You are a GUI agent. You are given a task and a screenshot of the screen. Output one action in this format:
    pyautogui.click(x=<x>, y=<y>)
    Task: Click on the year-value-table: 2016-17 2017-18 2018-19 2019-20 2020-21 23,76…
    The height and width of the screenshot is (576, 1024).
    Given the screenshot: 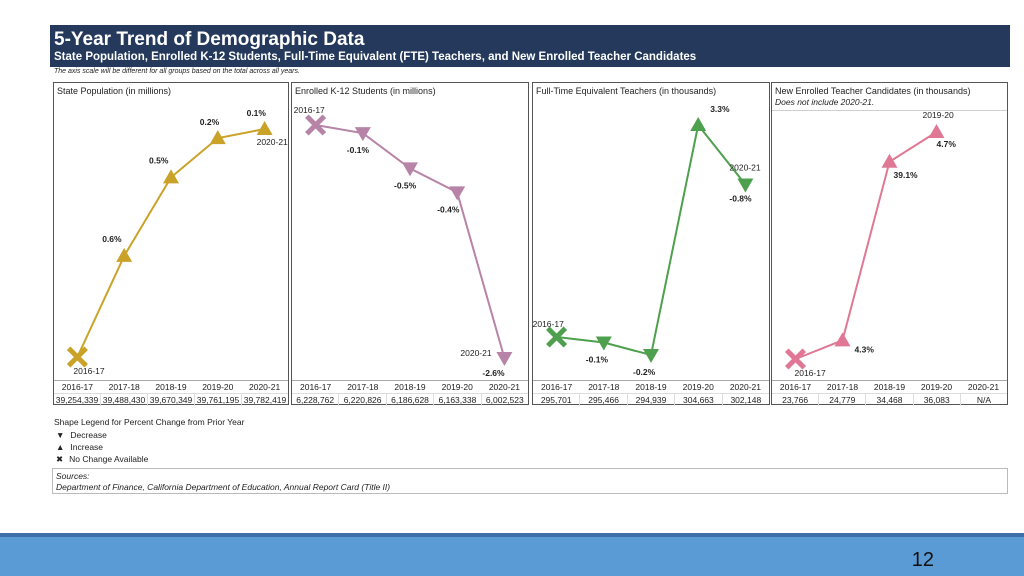 What is the action you would take?
    pyautogui.click(x=889, y=393)
    